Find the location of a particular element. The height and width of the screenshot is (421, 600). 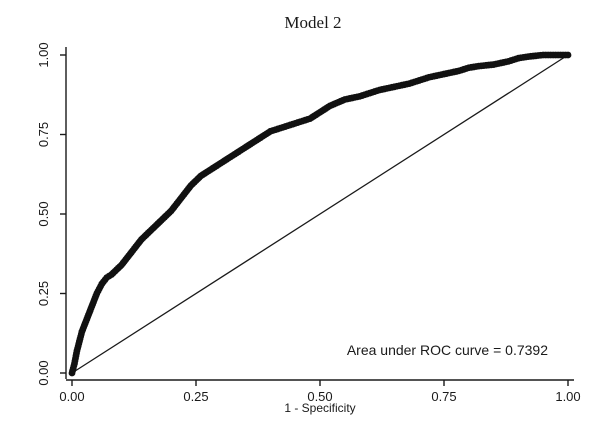

x-tick-label: 0.25 is located at coordinates (195, 396).